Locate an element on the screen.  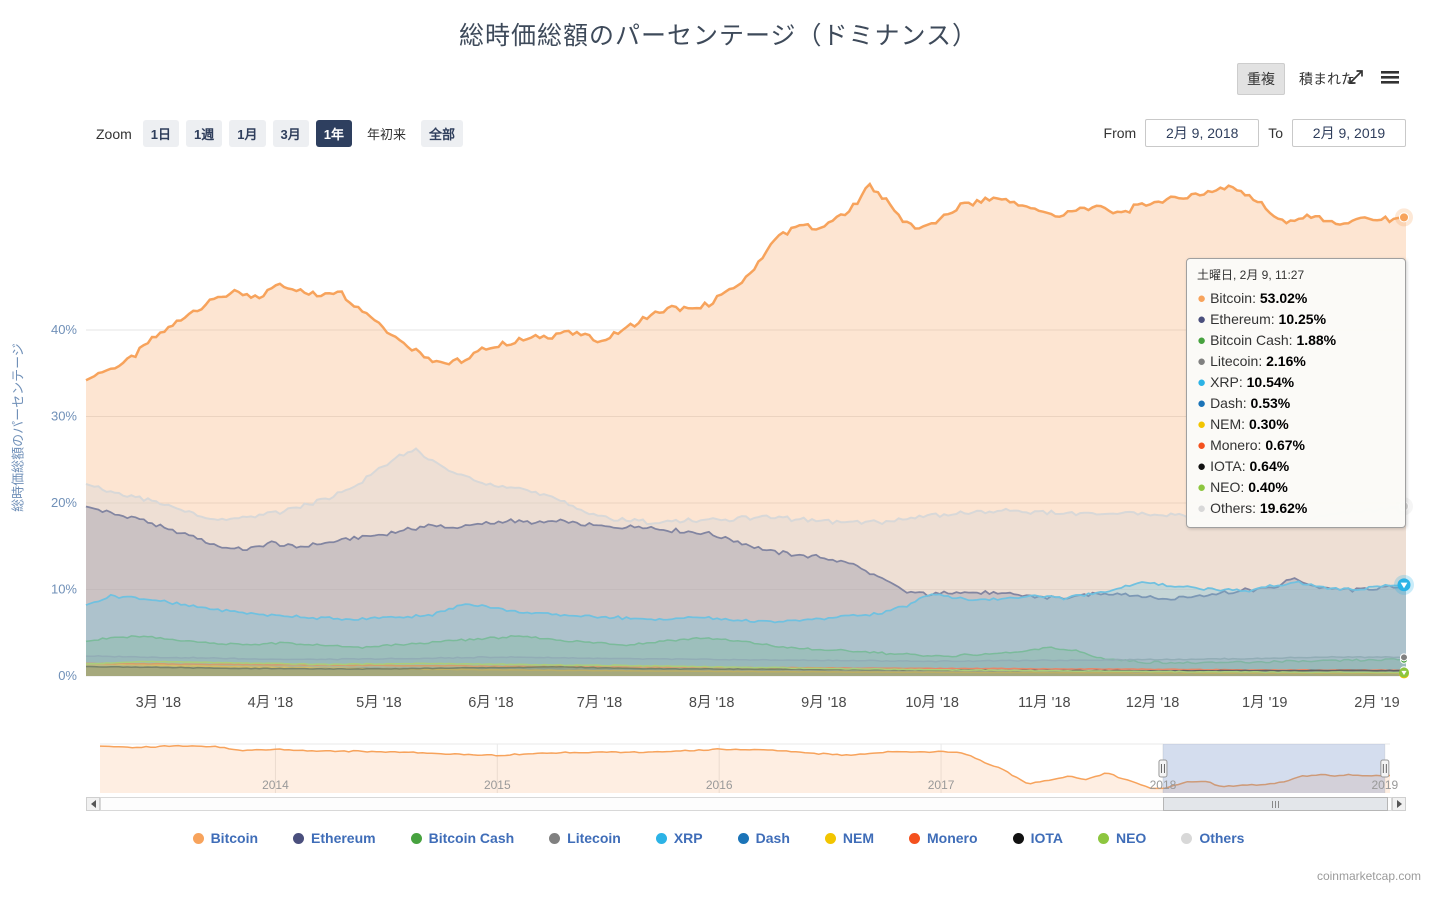
tooltip-row-nem: ● NEM: 0.30% is located at coordinates (1243, 424).